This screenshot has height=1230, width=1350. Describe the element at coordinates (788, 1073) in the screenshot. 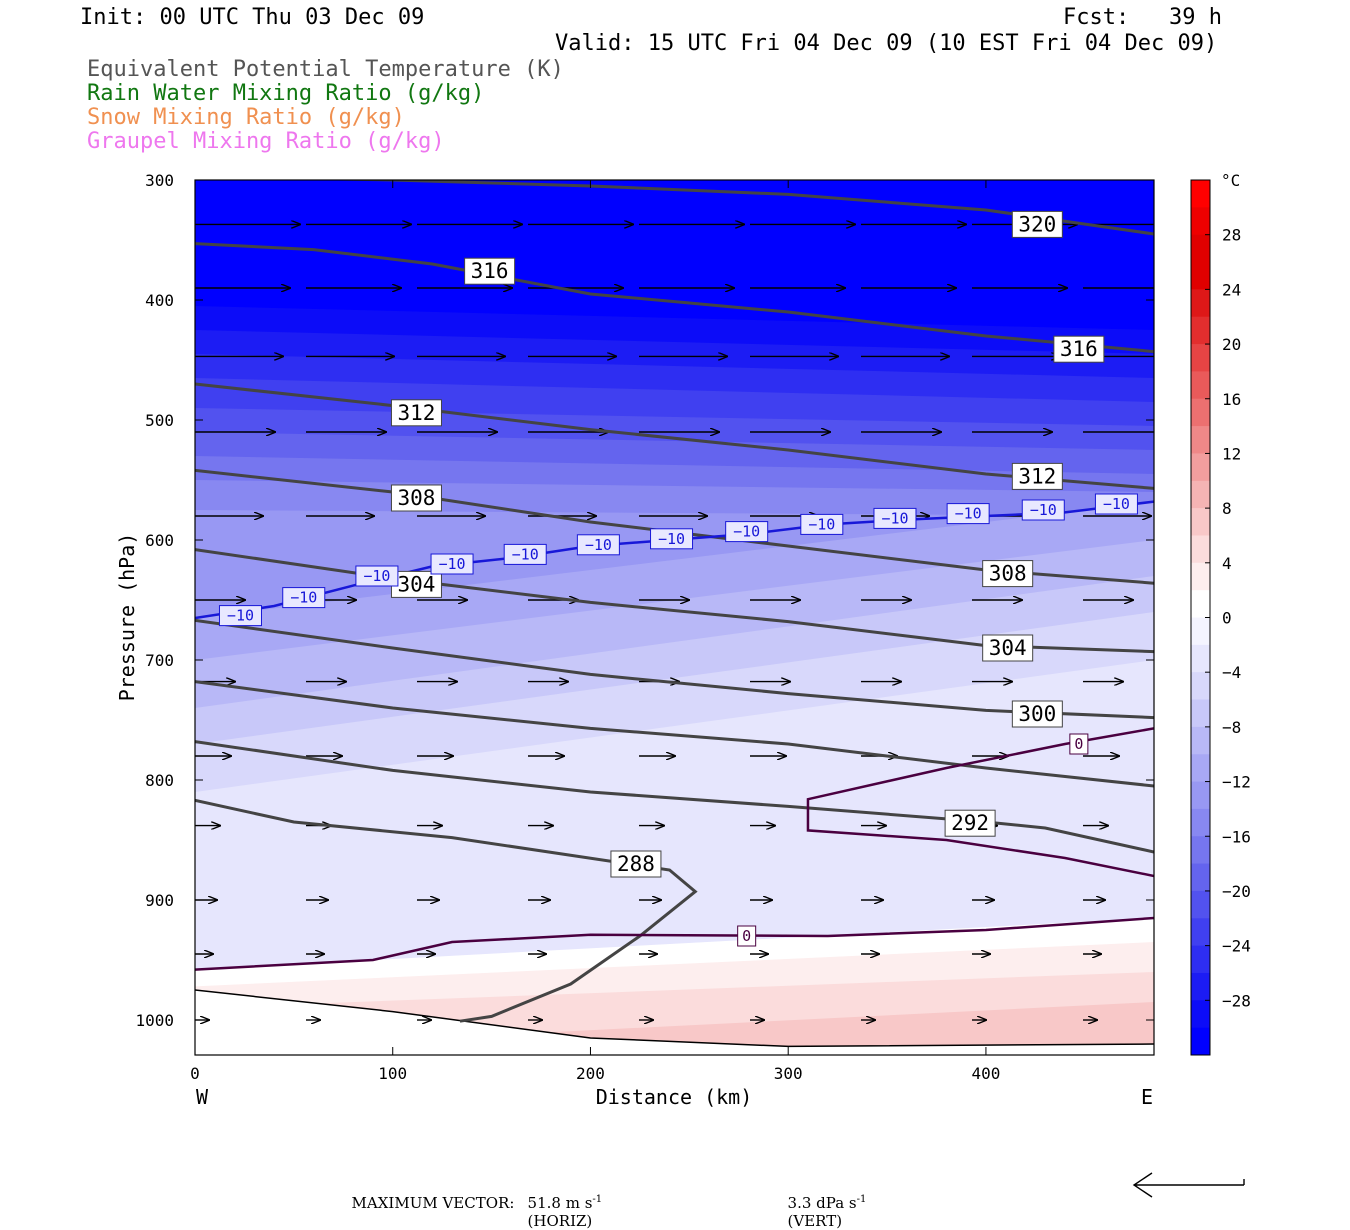

I see `x-tick-label: 300` at that location.